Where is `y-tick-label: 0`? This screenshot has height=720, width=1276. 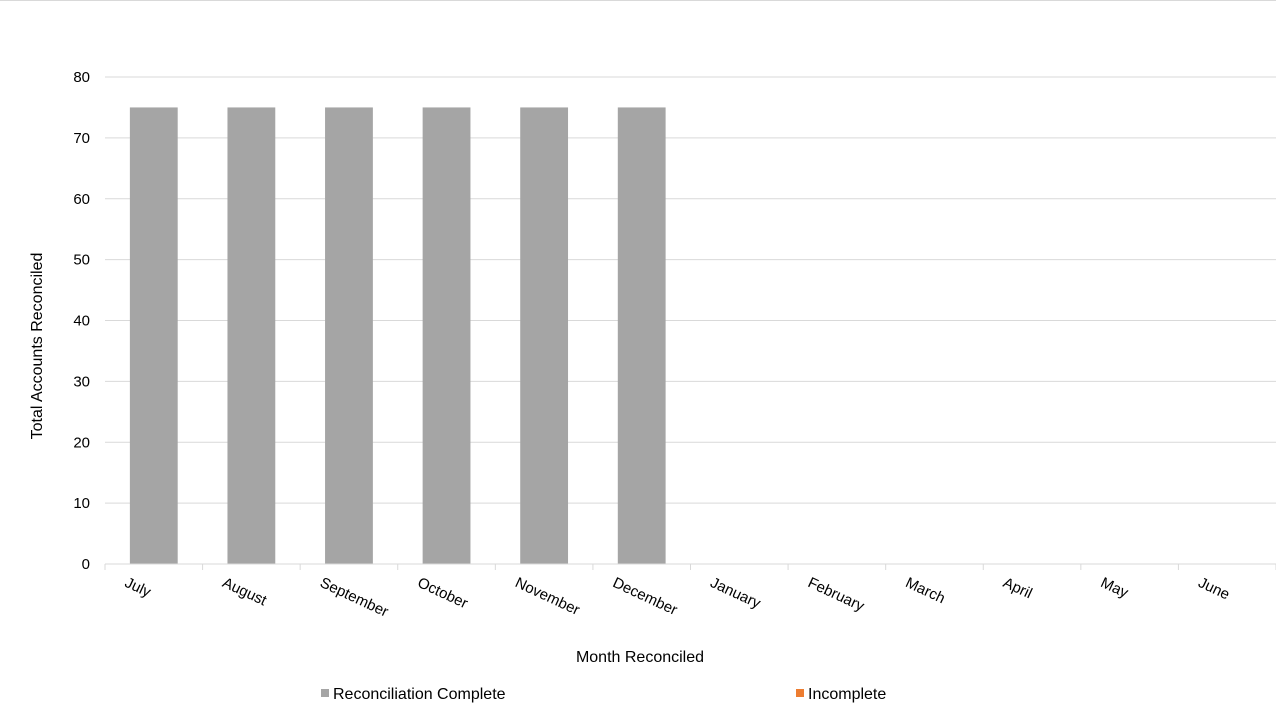
y-tick-label: 0 is located at coordinates (86, 564).